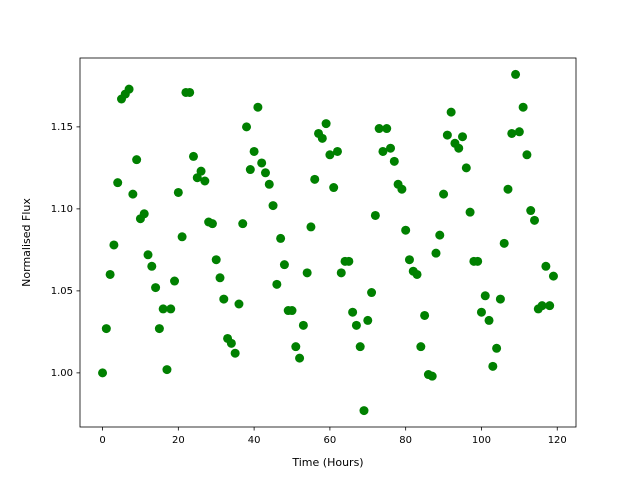  What do you see at coordinates (254, 440) in the screenshot?
I see `x-tick-label: 40` at bounding box center [254, 440].